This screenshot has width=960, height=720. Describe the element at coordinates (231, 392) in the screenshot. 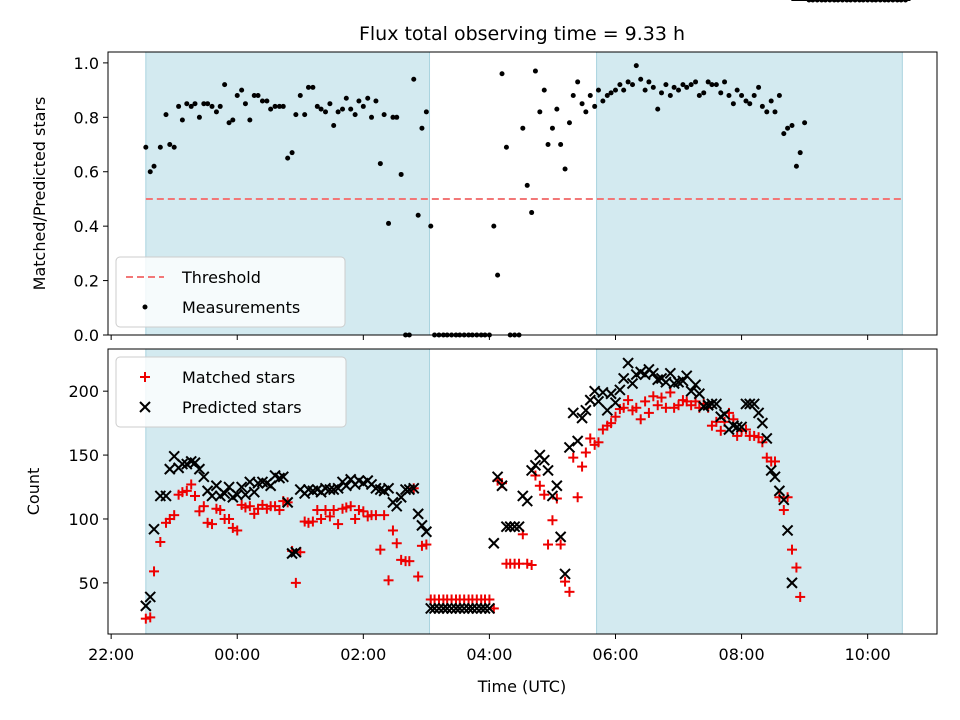

I see `count-legend: Matched stars Predicted stars` at that location.